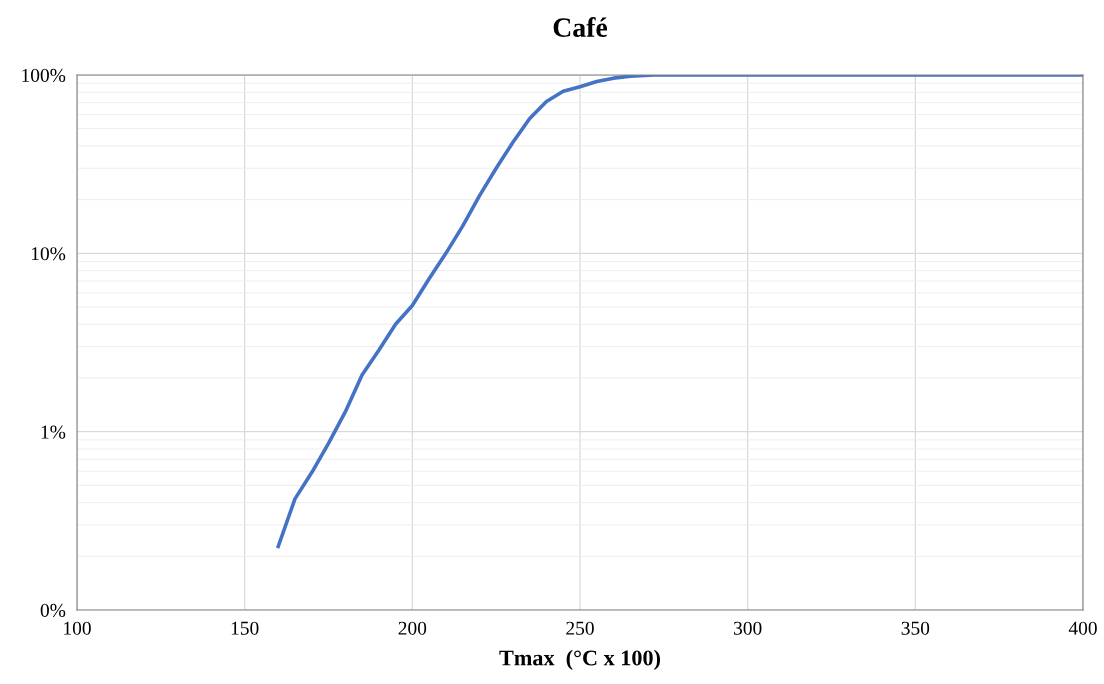  Describe the element at coordinates (53, 610) in the screenshot. I see `y-tick-label: 0%` at that location.